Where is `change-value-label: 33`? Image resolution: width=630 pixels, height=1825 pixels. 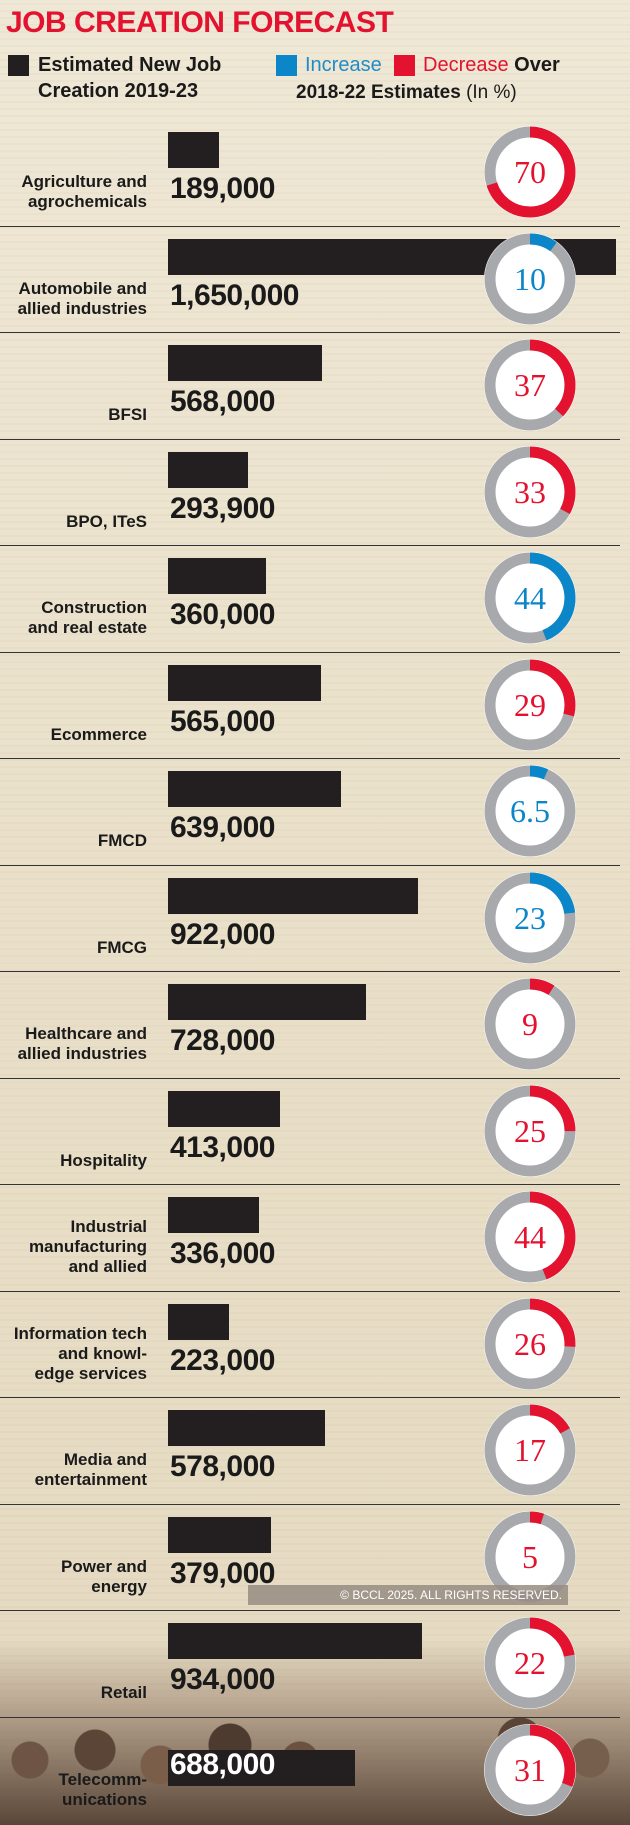
change-value-label: 33 is located at coordinates (530, 491).